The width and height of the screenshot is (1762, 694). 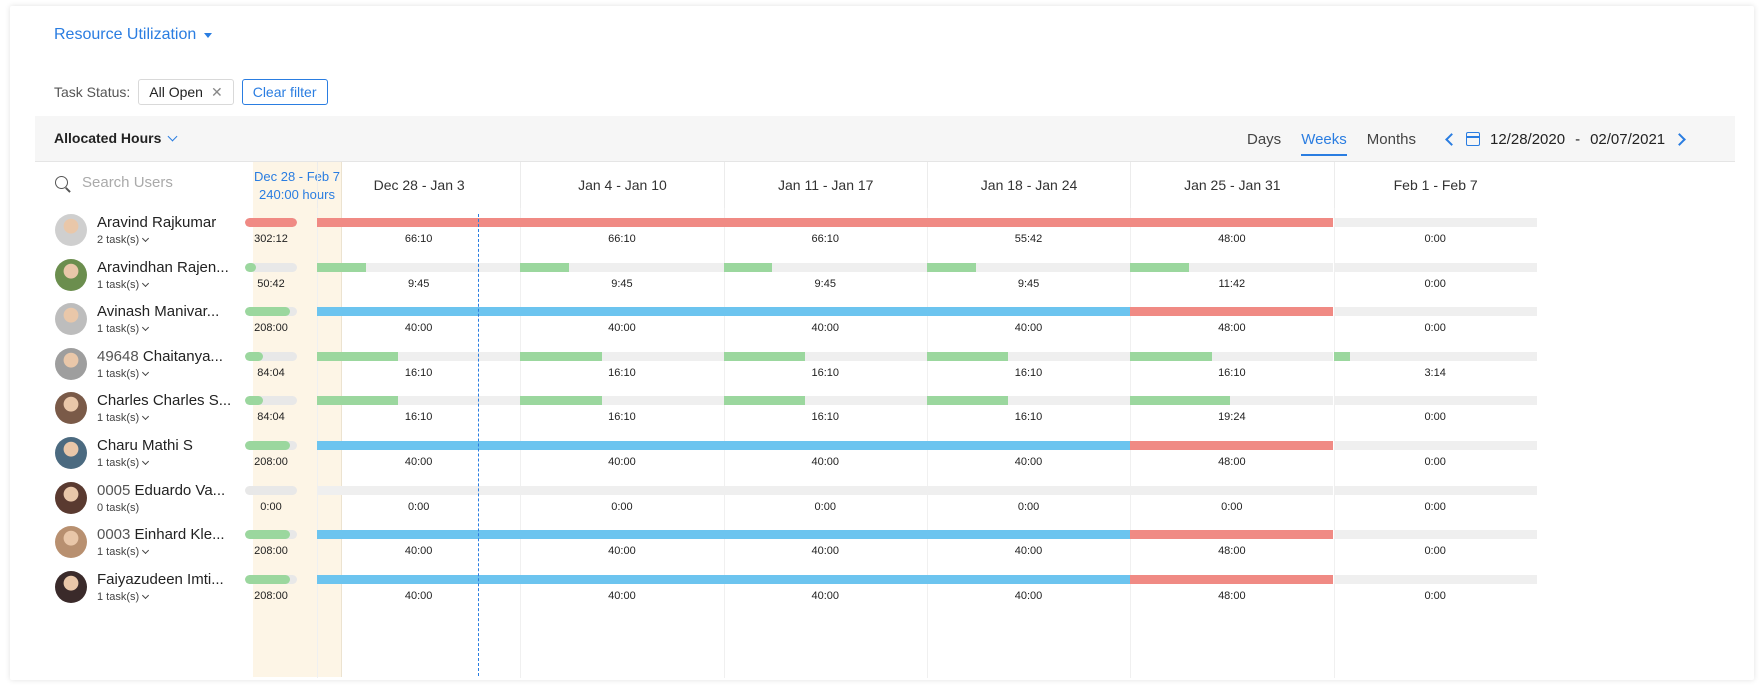 I want to click on avatar, so click(x=71, y=274).